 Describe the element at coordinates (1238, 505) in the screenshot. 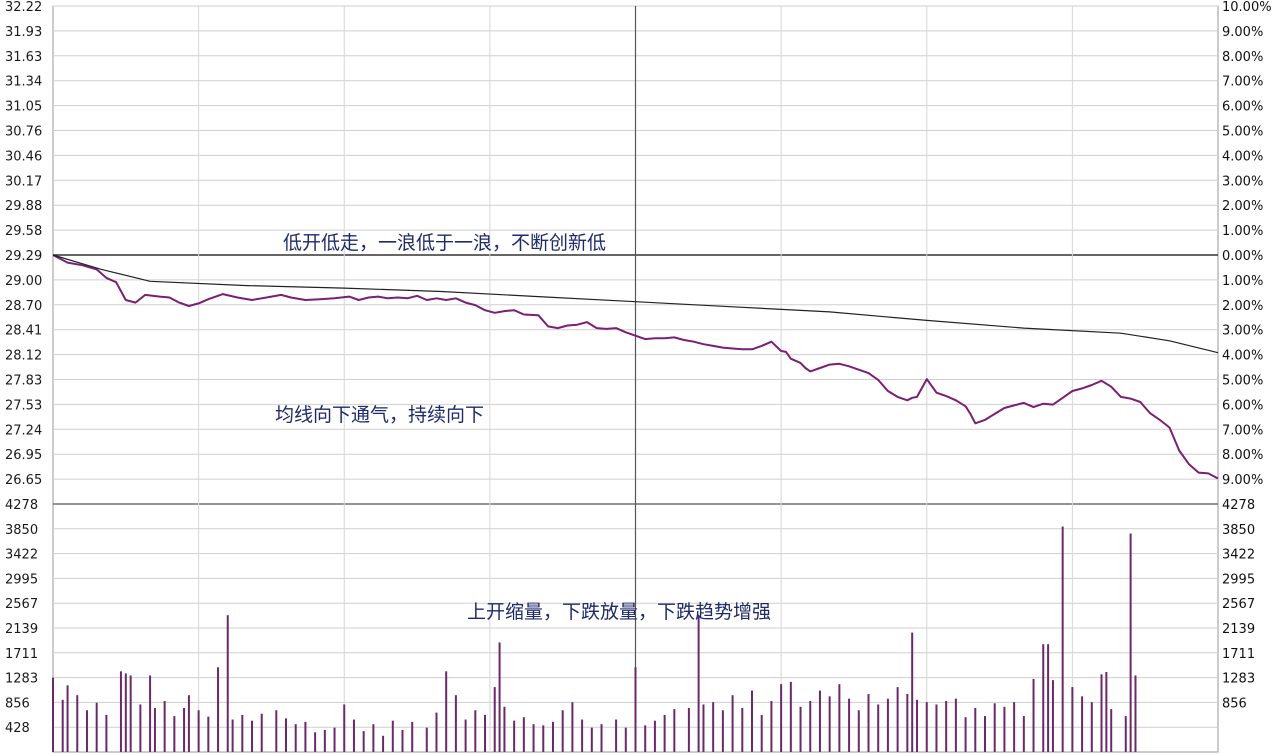

I see `volume-tick-label-right: 4278` at that location.